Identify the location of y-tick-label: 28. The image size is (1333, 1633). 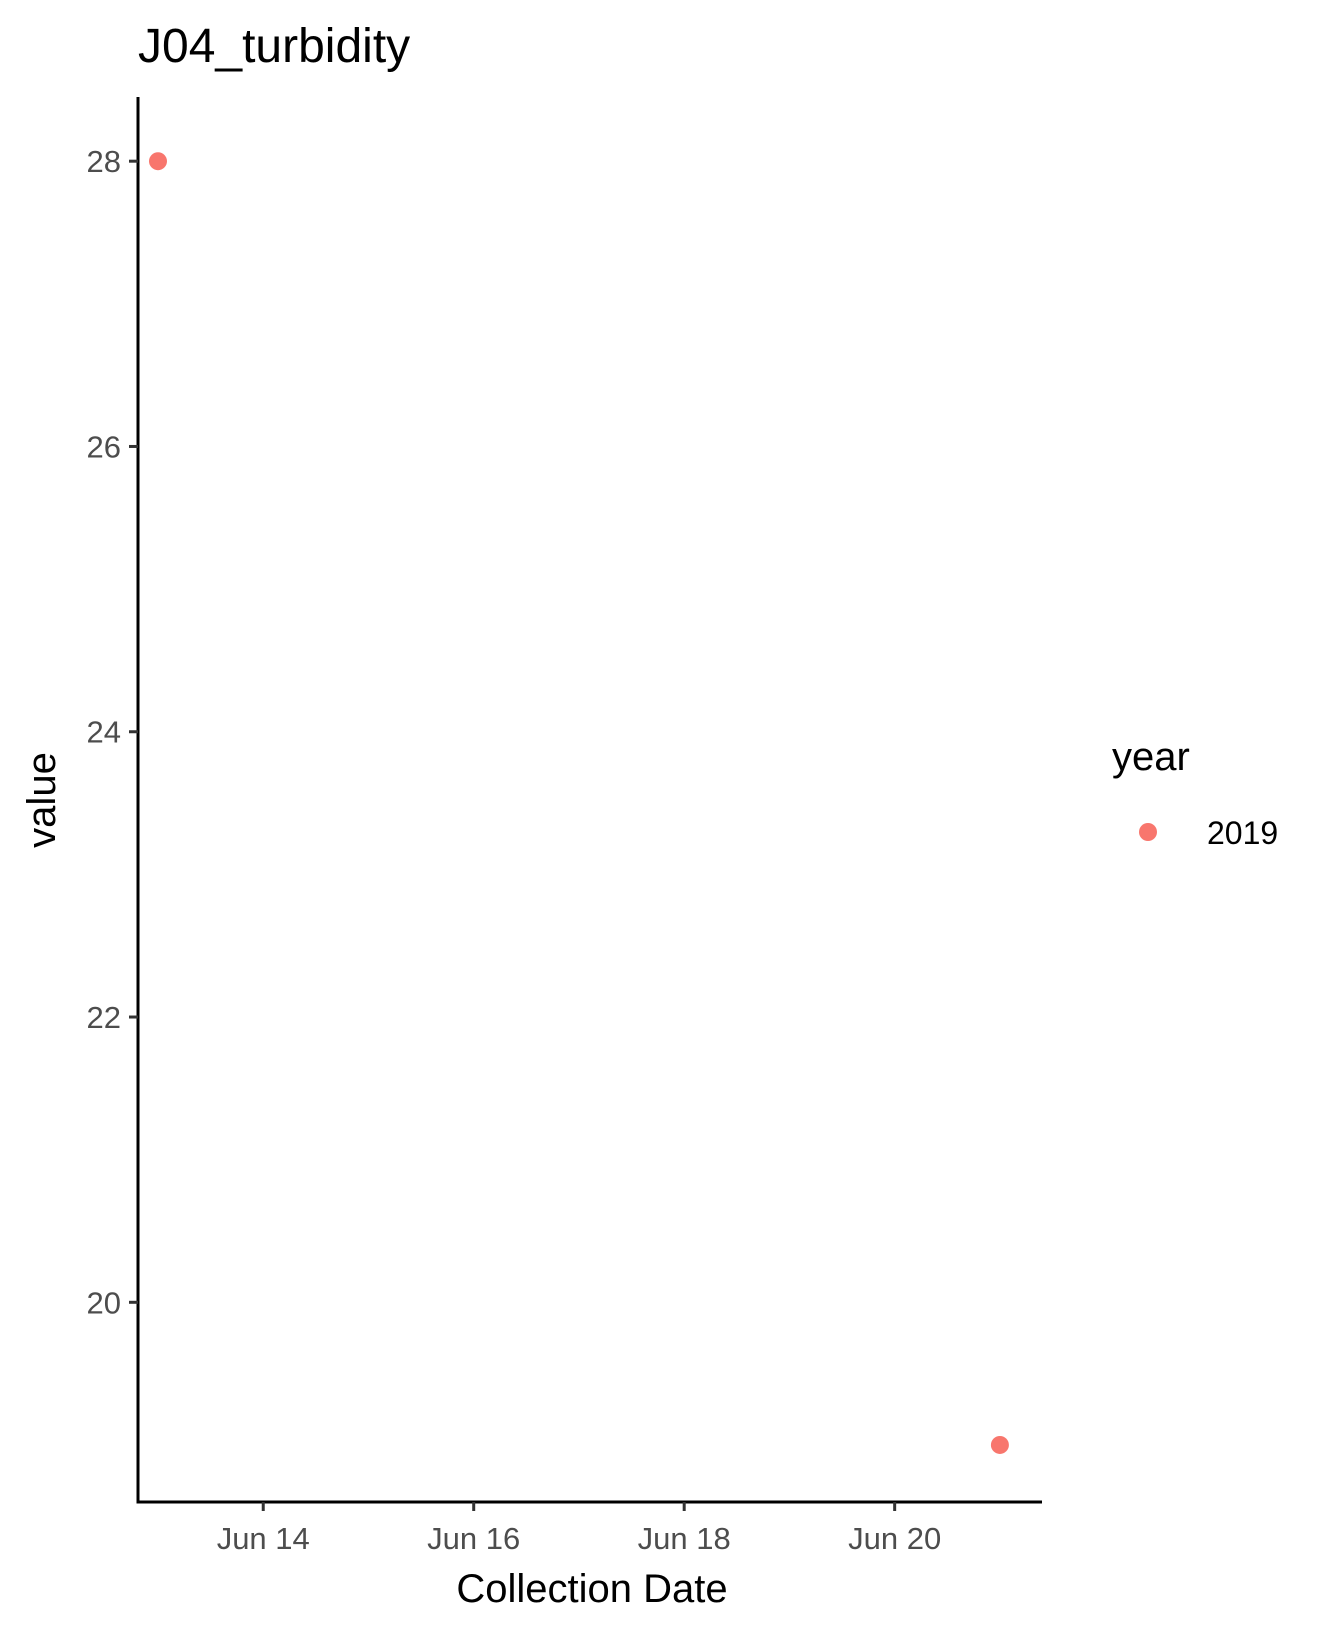
(104, 161).